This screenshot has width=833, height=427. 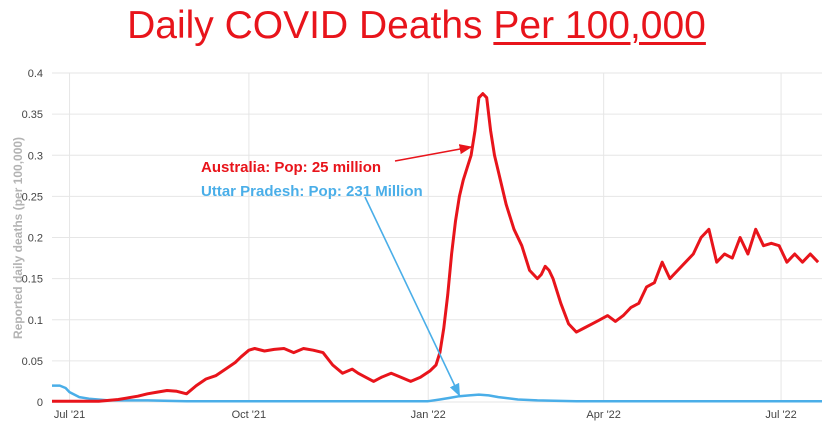 I want to click on y-tick-label: 0, so click(x=40, y=403).